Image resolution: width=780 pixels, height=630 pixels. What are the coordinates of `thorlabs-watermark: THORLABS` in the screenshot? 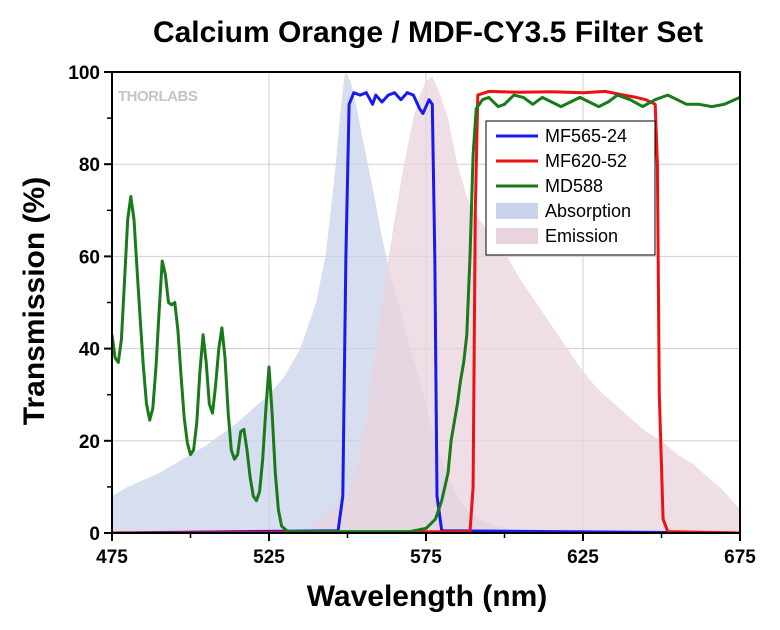 It's located at (158, 96).